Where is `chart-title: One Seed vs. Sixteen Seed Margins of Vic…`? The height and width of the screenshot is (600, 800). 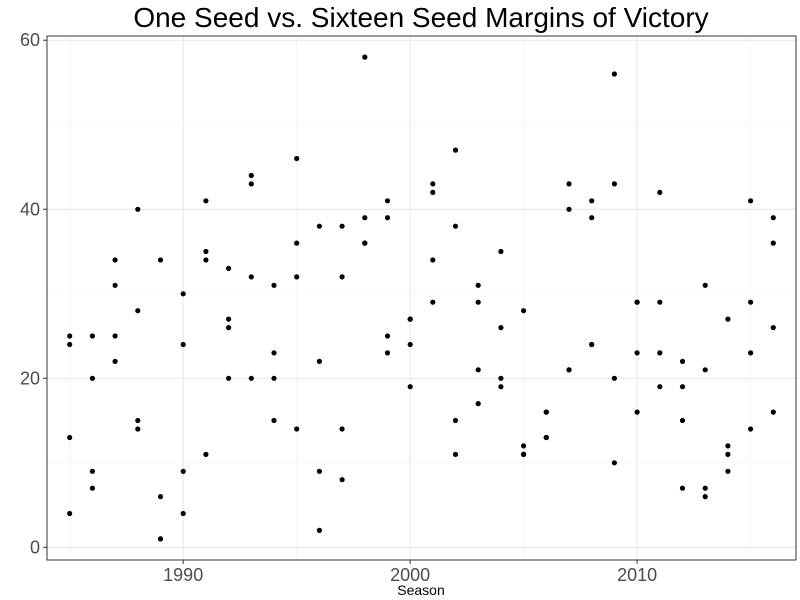
chart-title: One Seed vs. Sixteen Seed Margins of Vic… is located at coordinates (420, 17).